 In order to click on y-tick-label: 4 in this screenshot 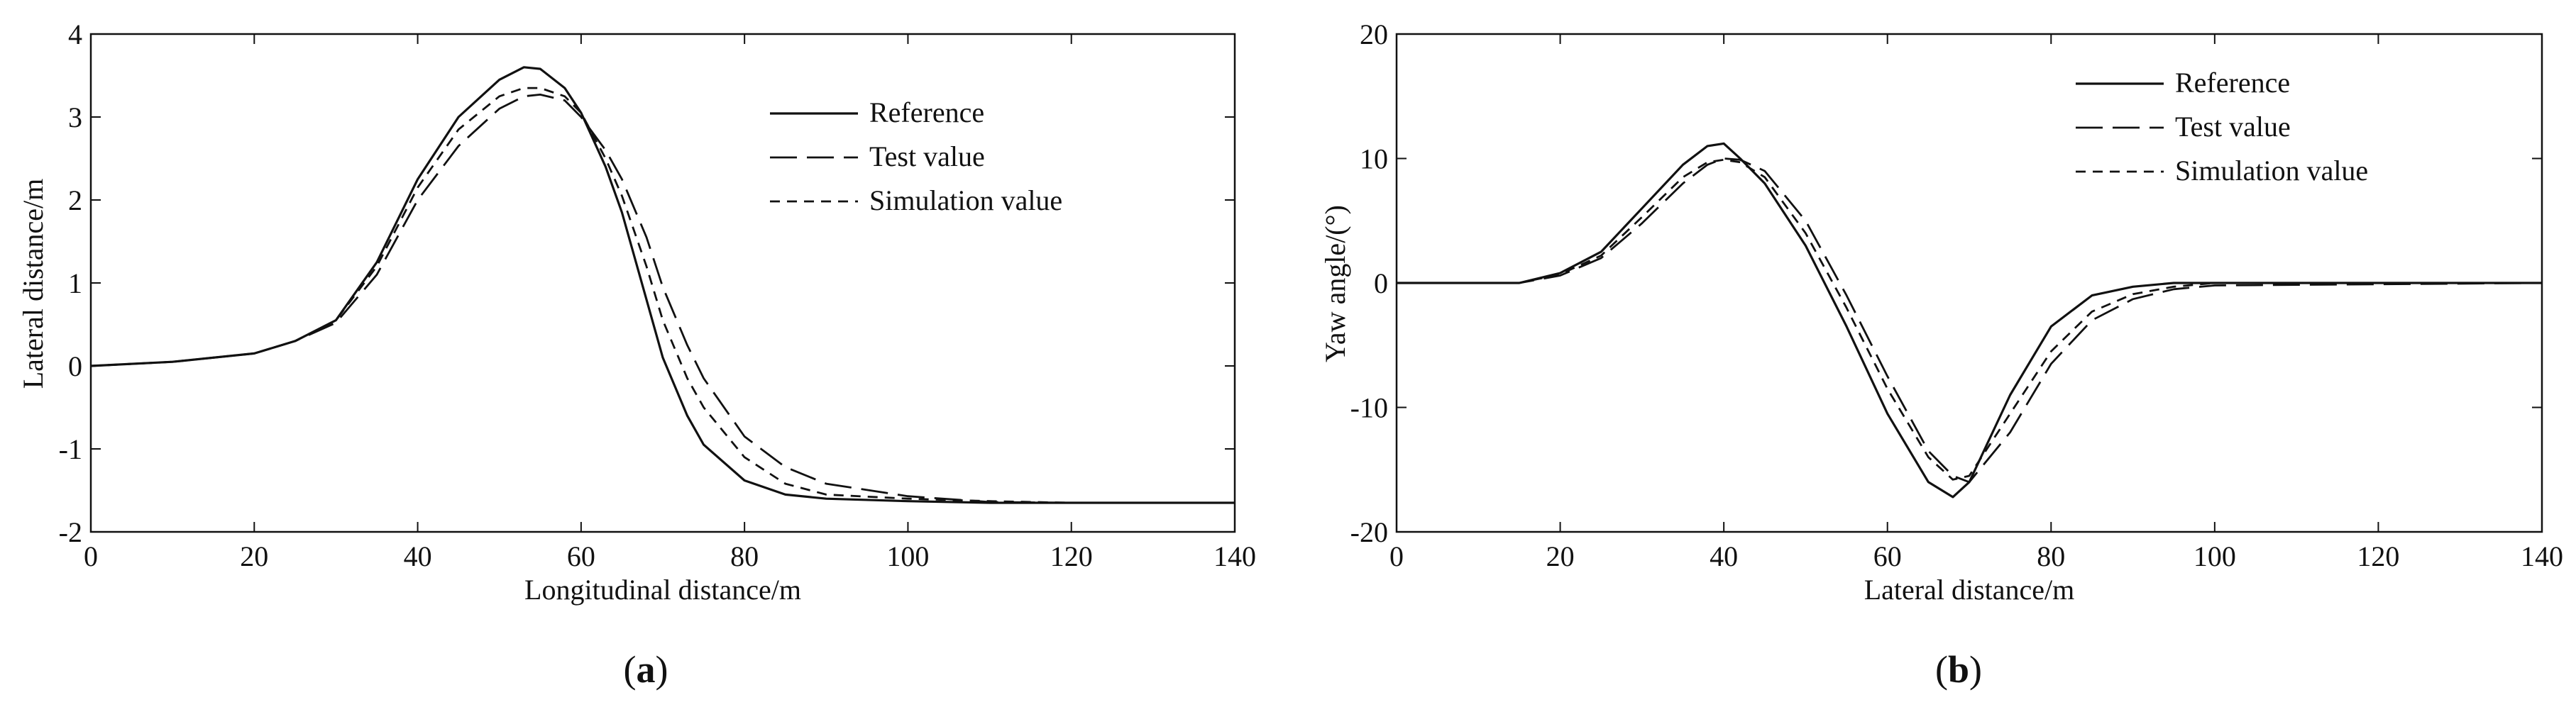, I will do `click(75, 34)`.